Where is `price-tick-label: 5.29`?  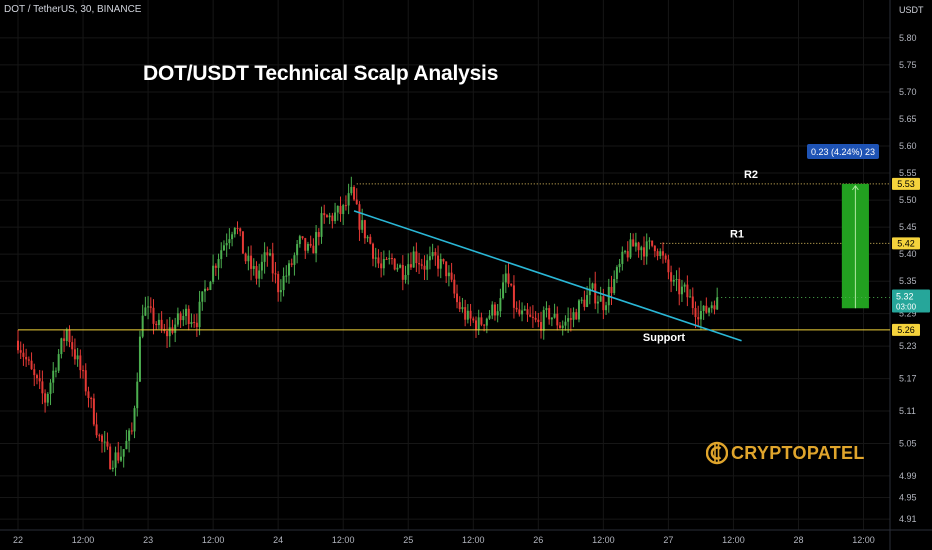
price-tick-label: 5.29 is located at coordinates (908, 314).